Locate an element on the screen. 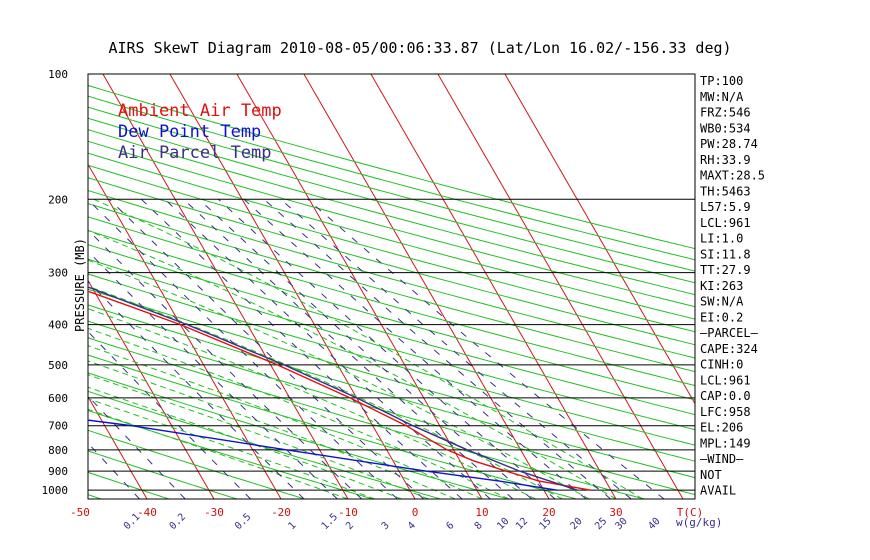 Image resolution: width=870 pixels, height=560 pixels. pressure-tick-label: 600 is located at coordinates (58, 398).